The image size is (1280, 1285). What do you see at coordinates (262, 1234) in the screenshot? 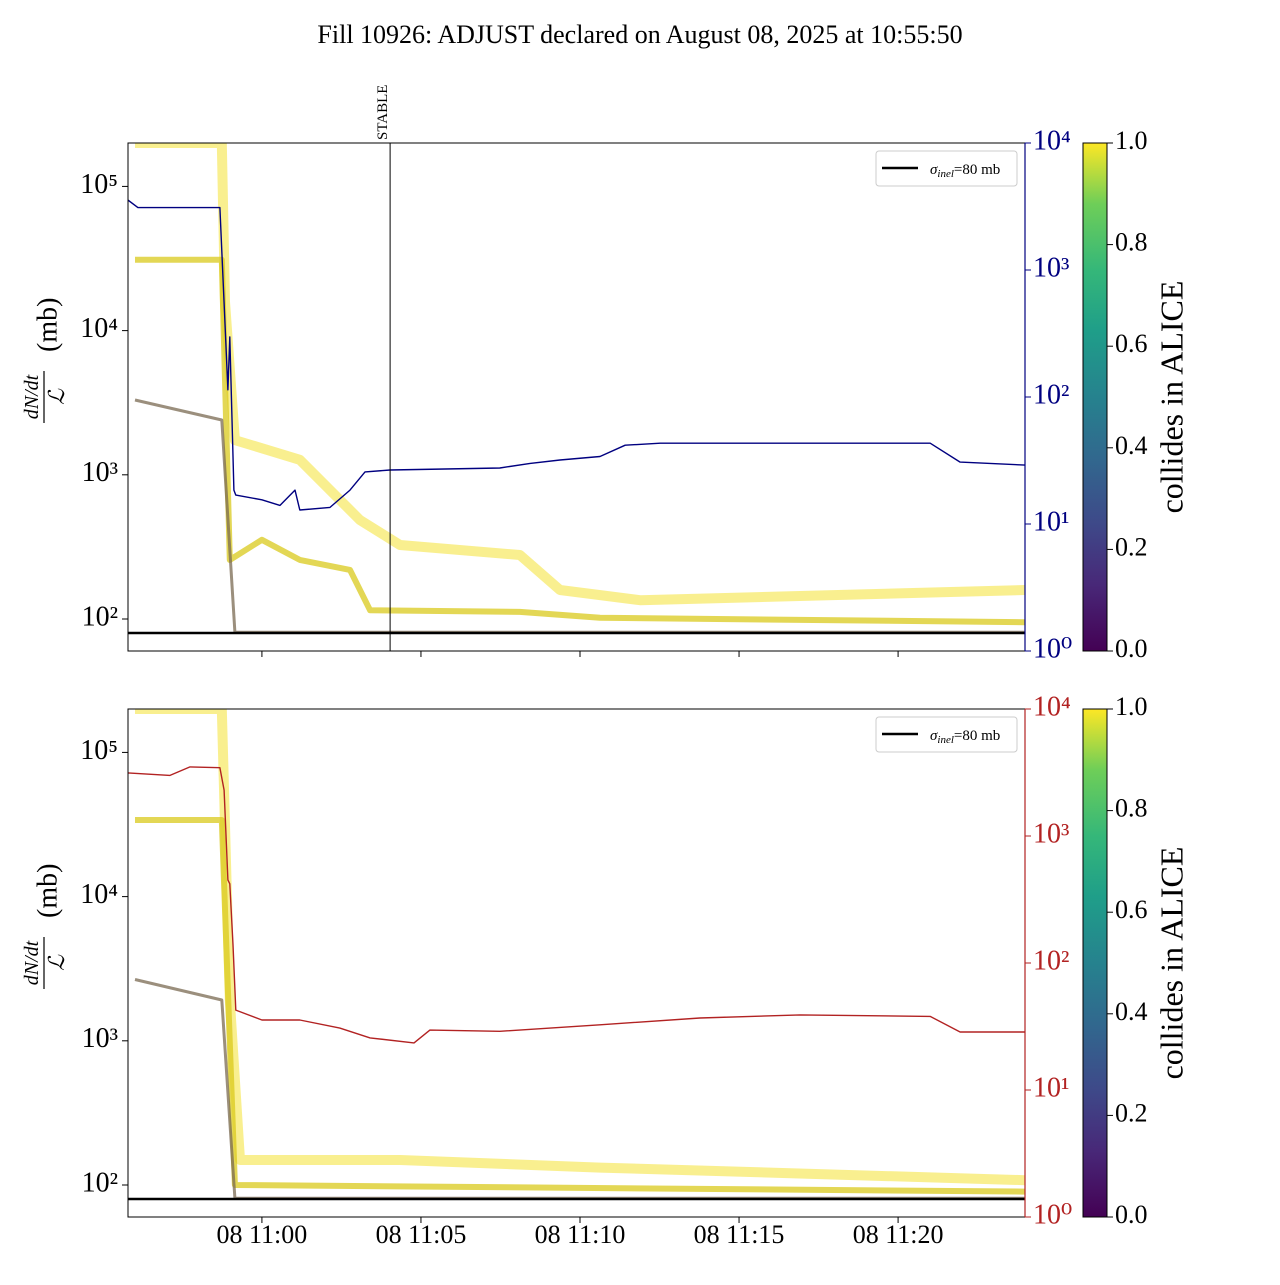
I see `x-tick-label: 08 11:00` at bounding box center [262, 1234].